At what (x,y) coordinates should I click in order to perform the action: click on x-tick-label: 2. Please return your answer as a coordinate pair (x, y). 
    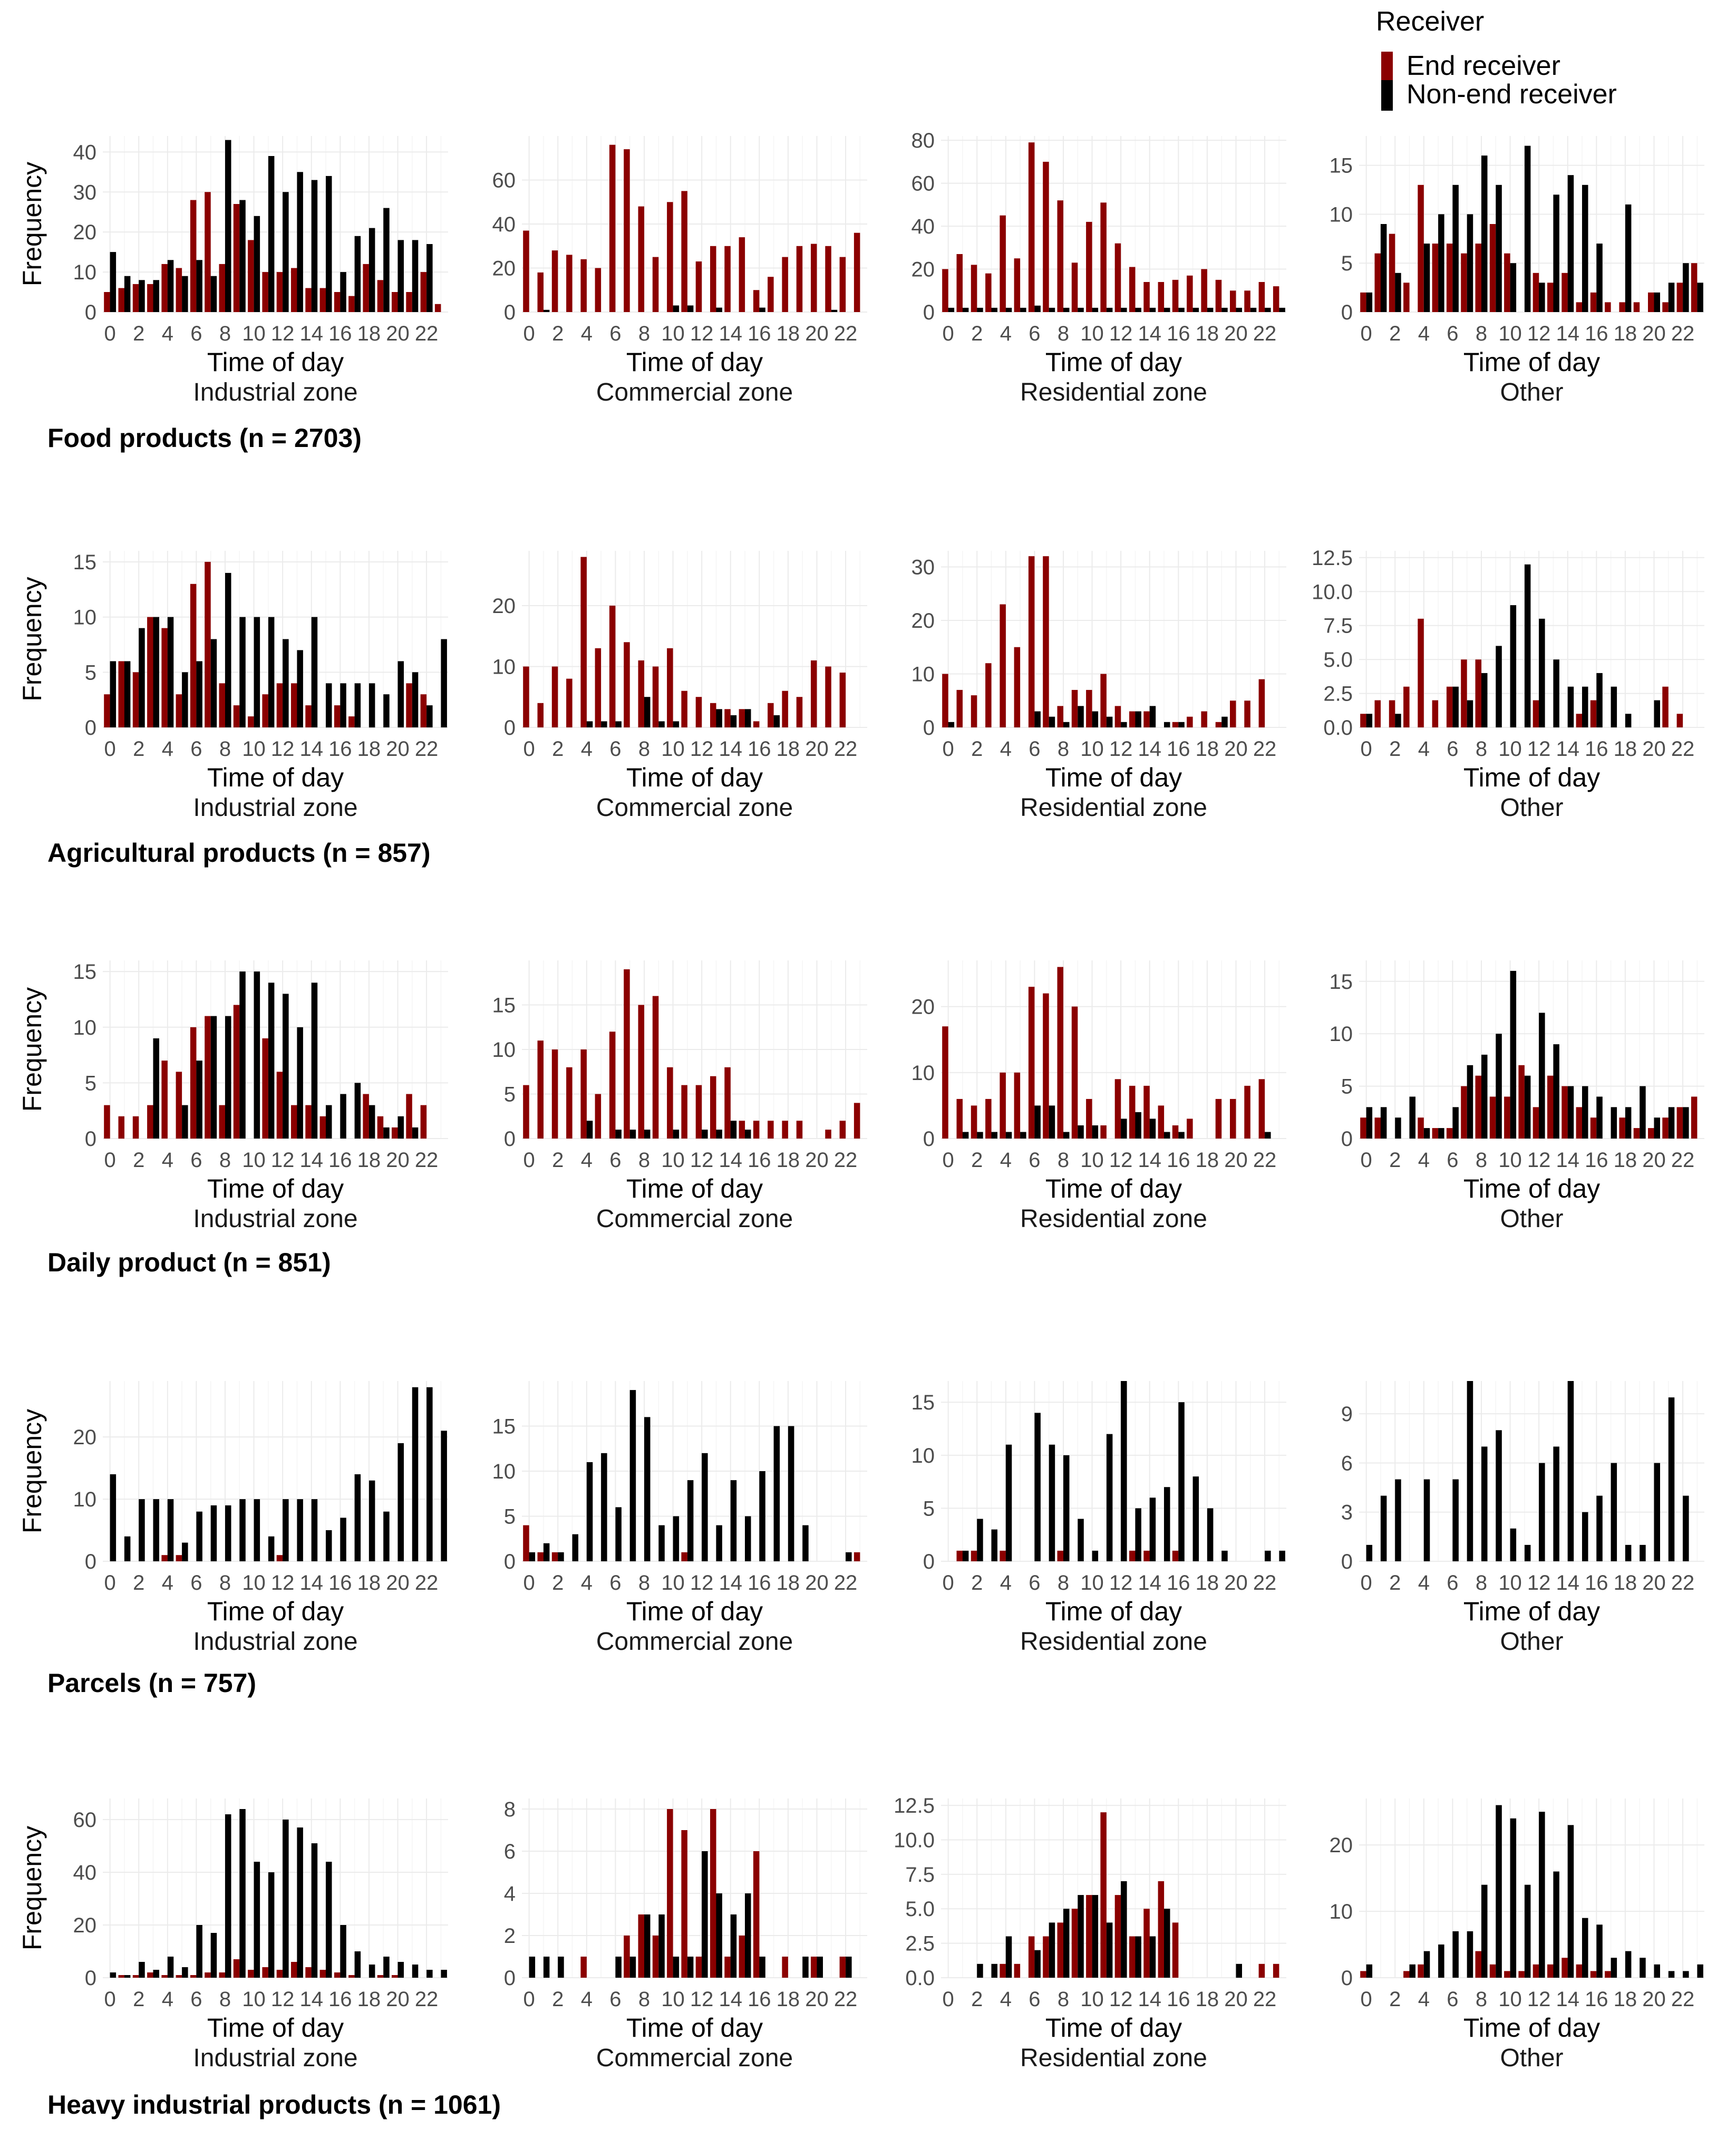
    Looking at the image, I should click on (1395, 333).